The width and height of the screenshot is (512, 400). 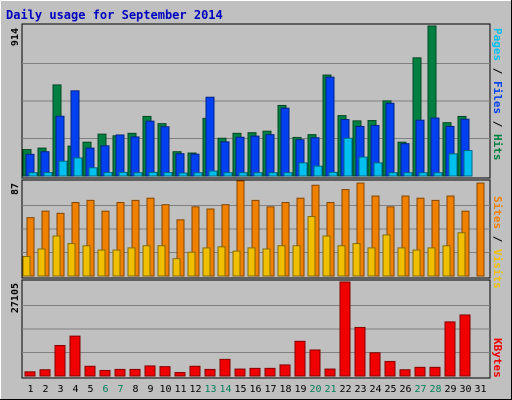 What do you see at coordinates (30, 389) in the screenshot?
I see `x-tick-label: 1` at bounding box center [30, 389].